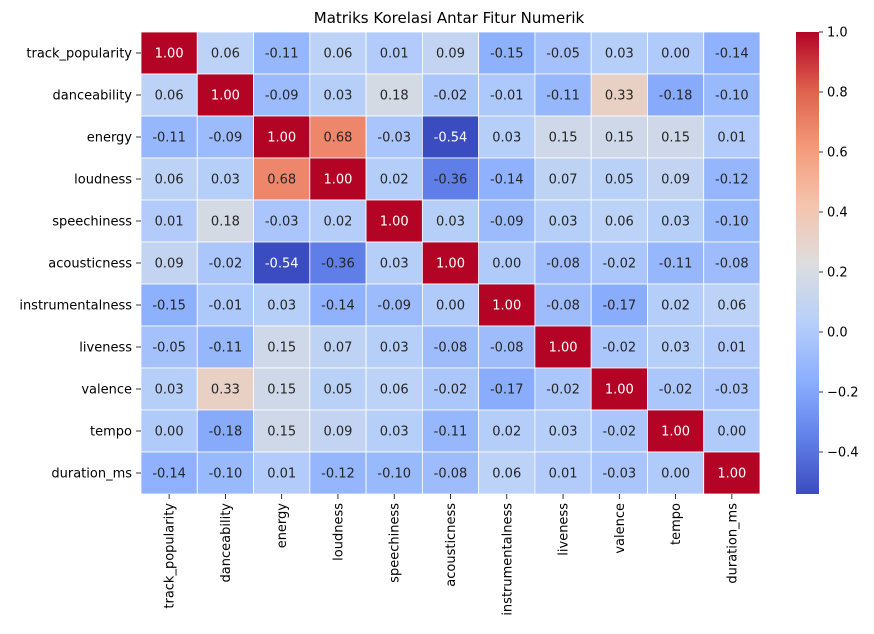  Describe the element at coordinates (281, 348) in the screenshot. I see `cell-value-label: 0.15` at that location.